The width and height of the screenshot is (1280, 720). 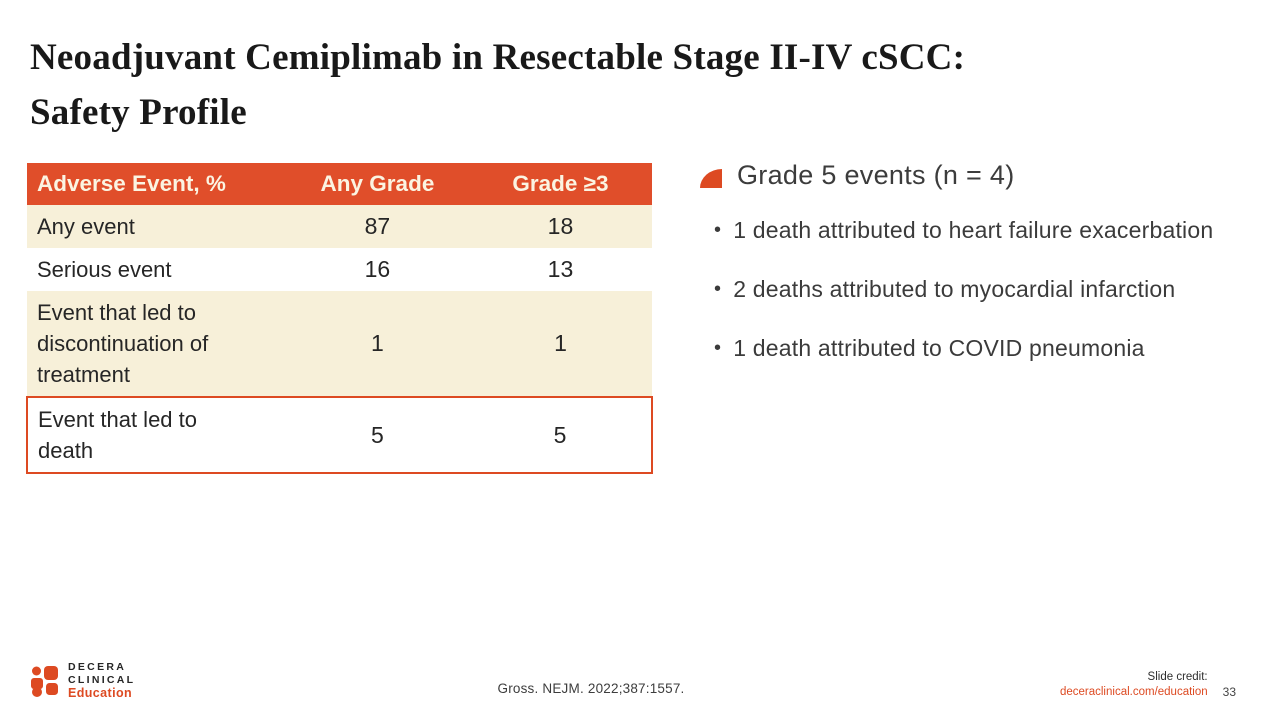 What do you see at coordinates (560, 434) in the screenshot?
I see `cell-grade-ge3: 5` at bounding box center [560, 434].